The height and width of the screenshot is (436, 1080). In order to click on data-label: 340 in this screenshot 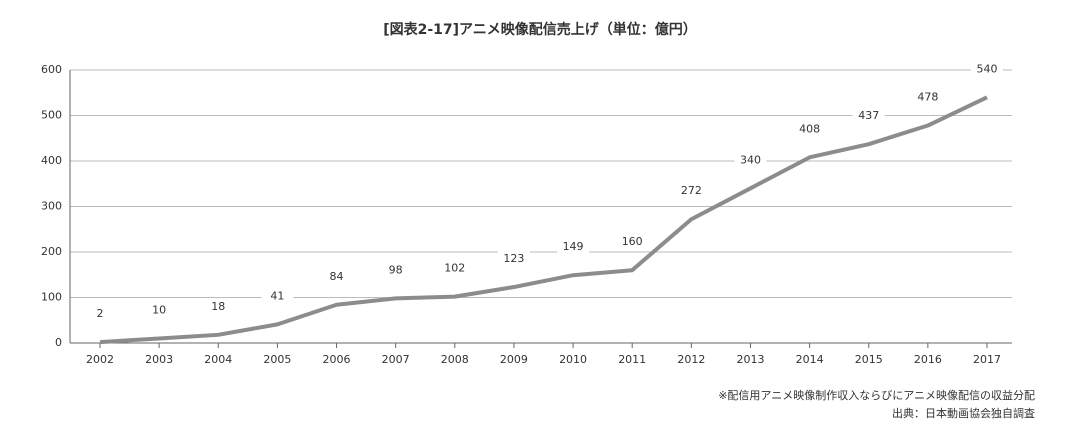, I will do `click(750, 159)`.